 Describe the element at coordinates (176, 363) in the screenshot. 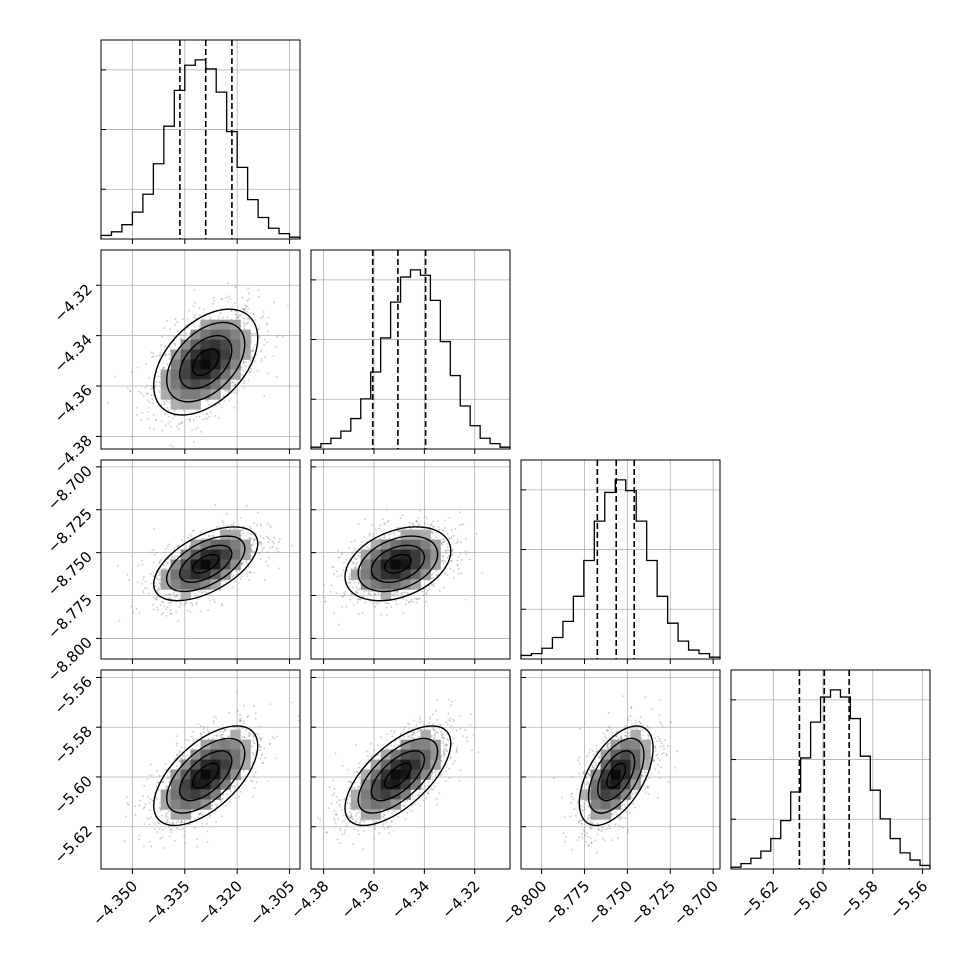

I see `panel-1-0: −4.38−4.36−4.34−4.32` at that location.